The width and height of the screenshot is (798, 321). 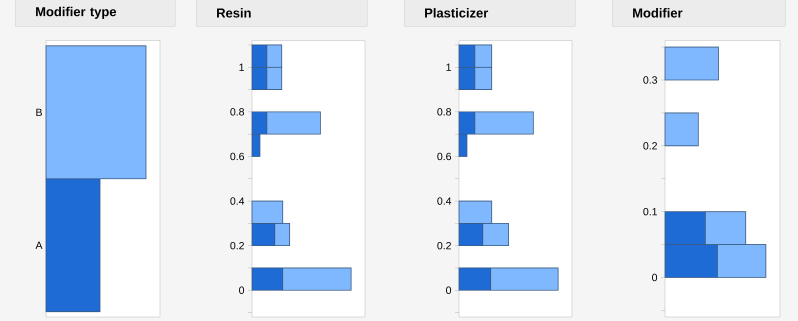 I want to click on chart-title: Modifier type, so click(x=76, y=12).